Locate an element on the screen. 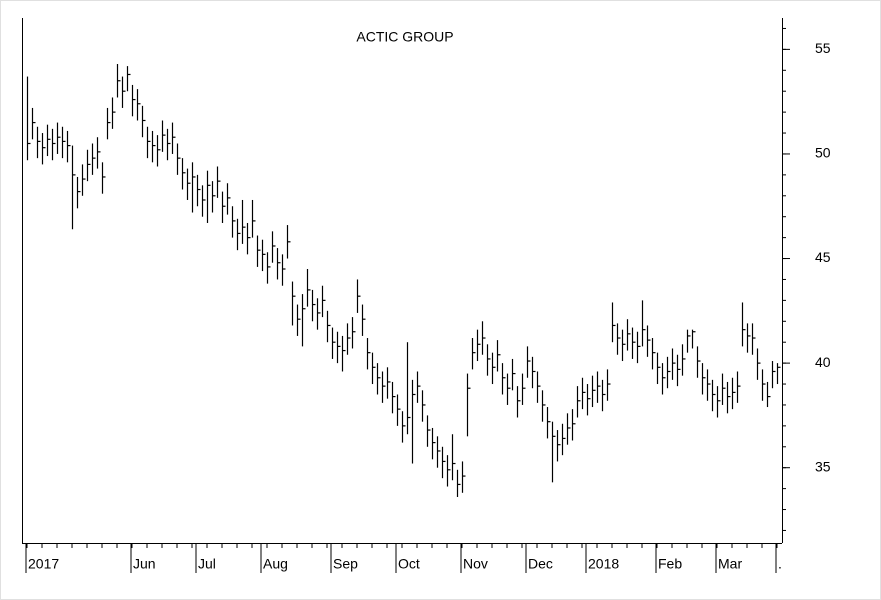 This screenshot has height=600, width=881. x-tick-label: 2017 is located at coordinates (43, 564).